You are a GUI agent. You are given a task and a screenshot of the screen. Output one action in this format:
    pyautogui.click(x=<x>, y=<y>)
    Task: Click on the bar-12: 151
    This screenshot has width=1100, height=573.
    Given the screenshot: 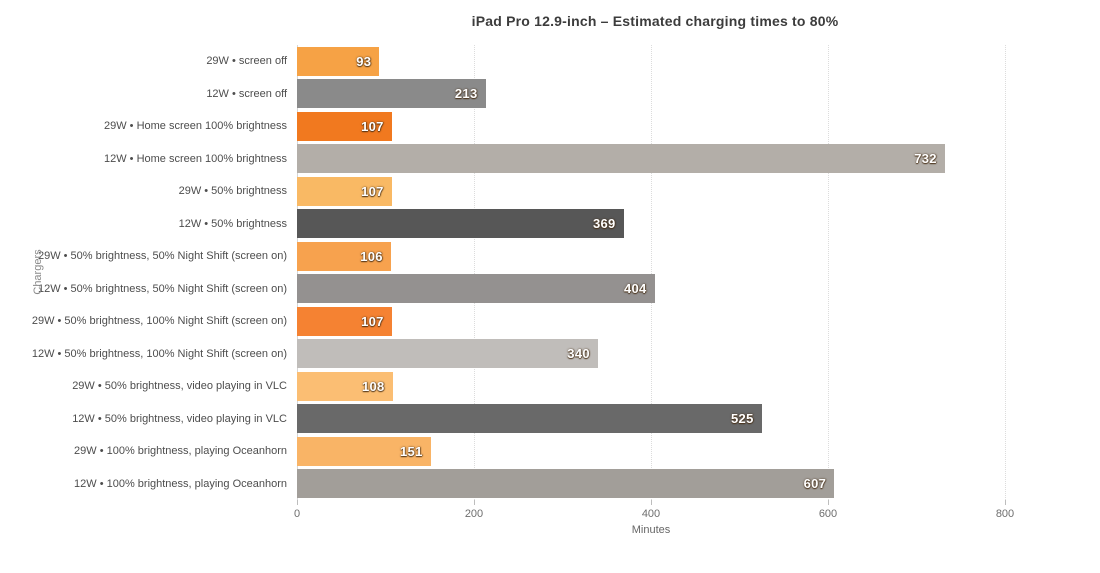 What is the action you would take?
    pyautogui.click(x=364, y=451)
    